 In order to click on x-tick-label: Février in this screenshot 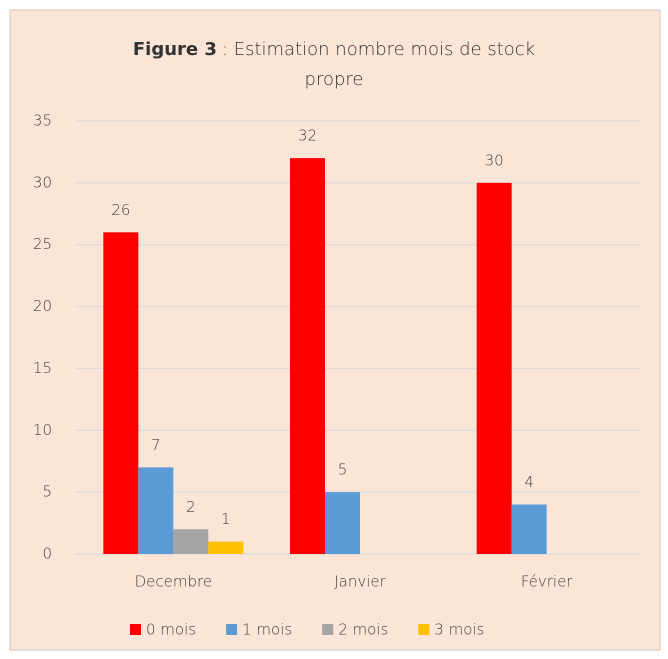, I will do `click(547, 582)`.